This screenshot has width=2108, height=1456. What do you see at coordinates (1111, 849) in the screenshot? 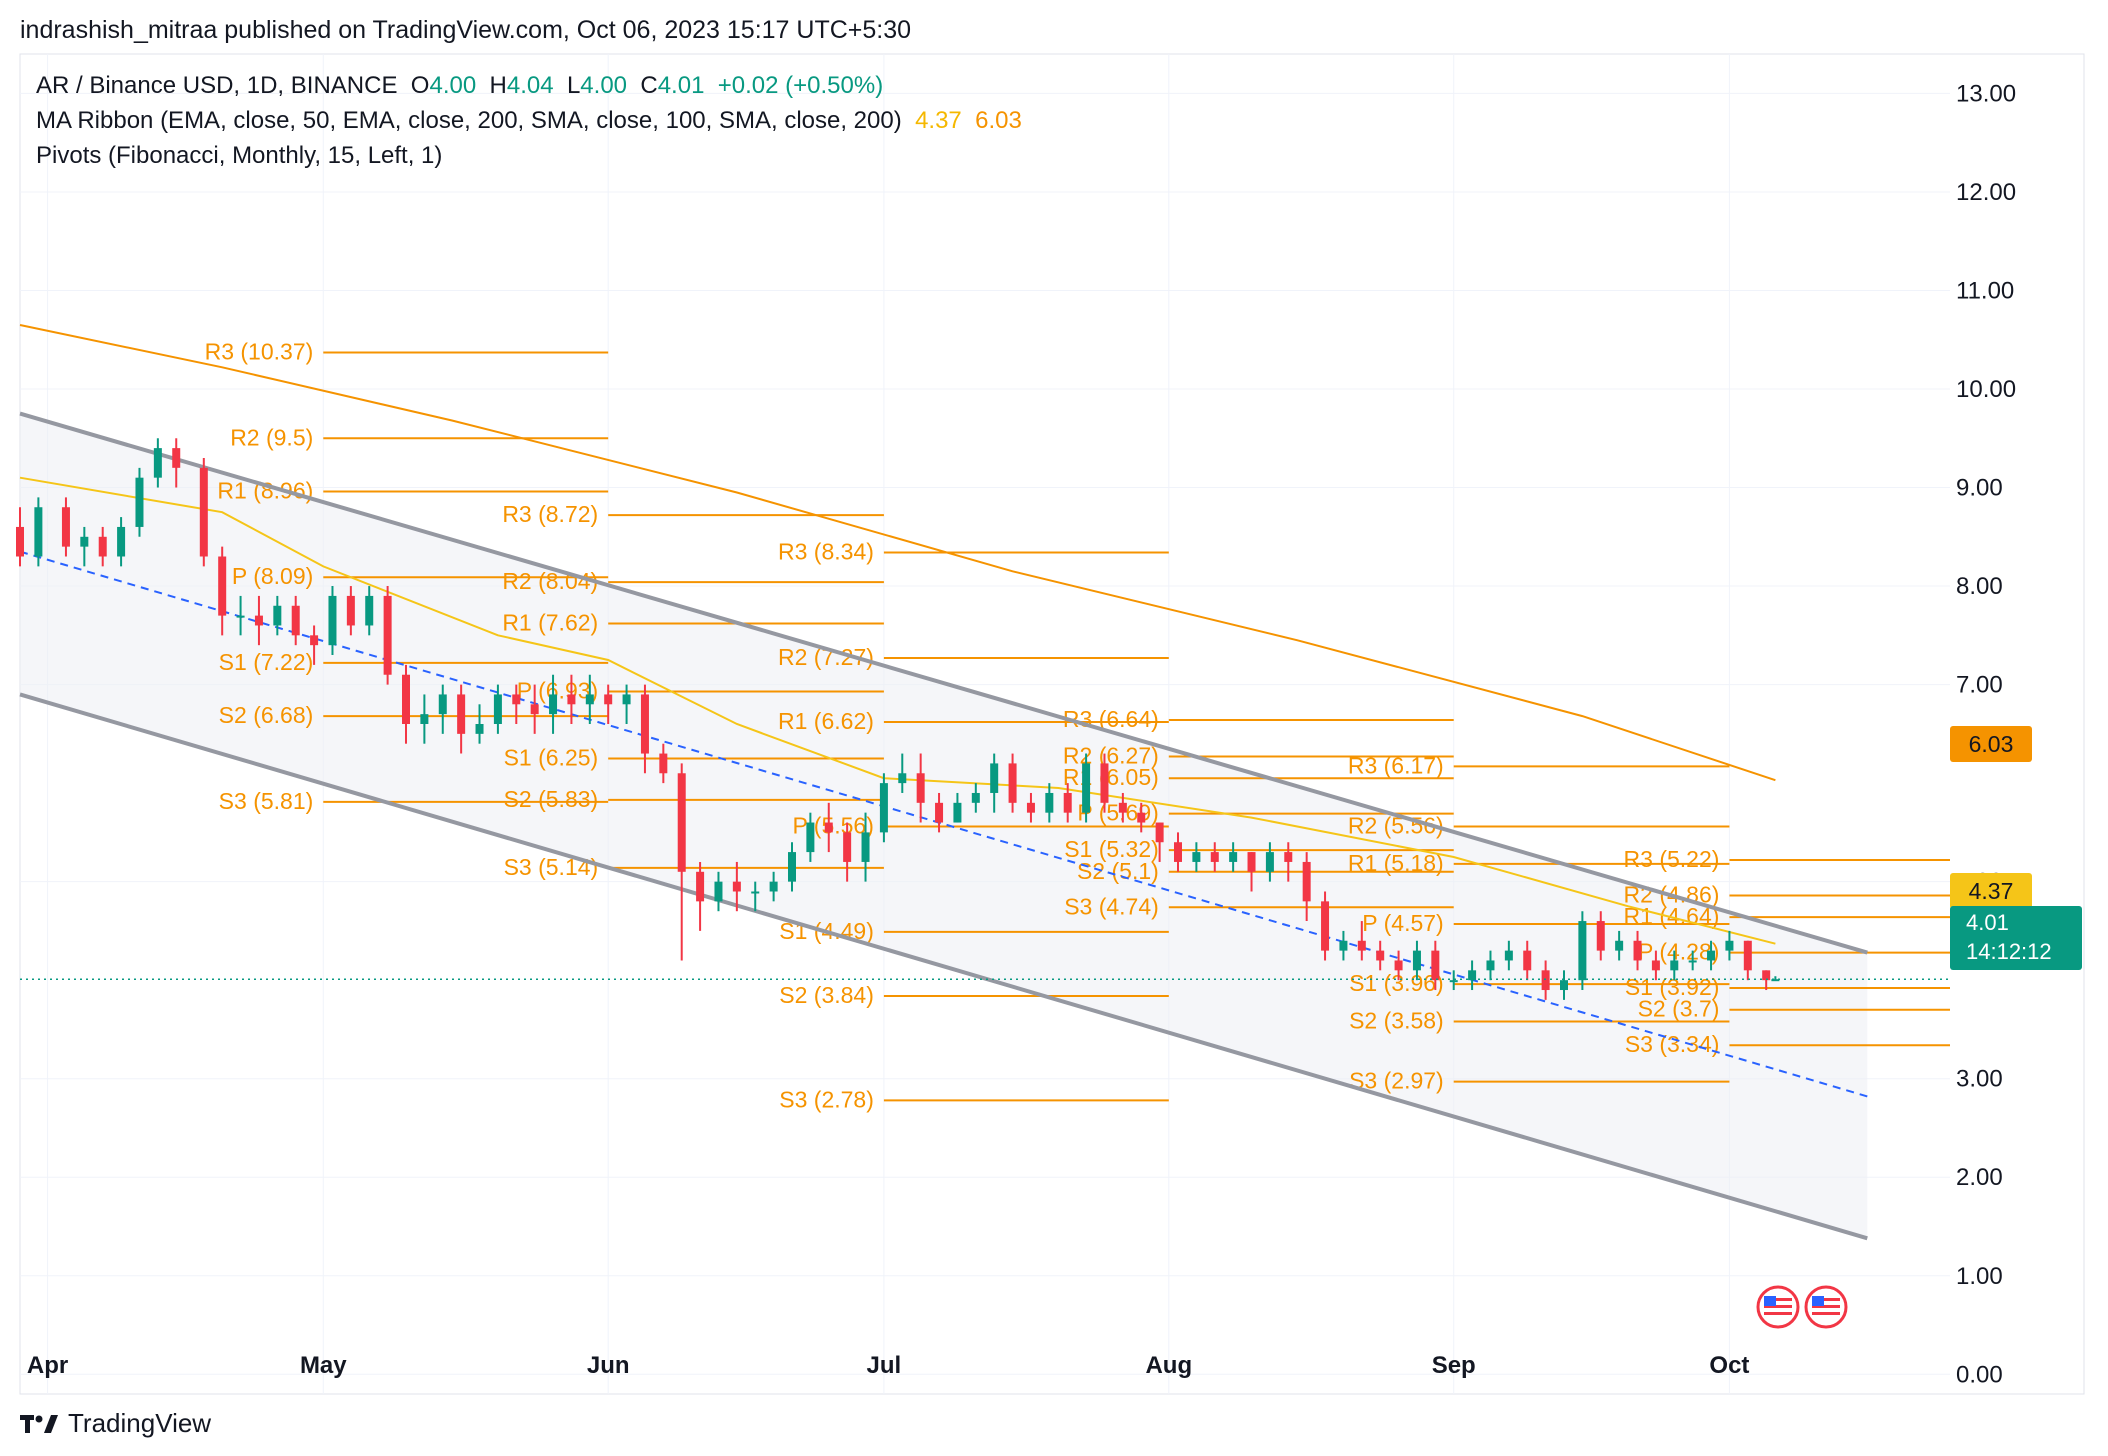
I see `pivot-label: S1 (5.32)` at bounding box center [1111, 849].